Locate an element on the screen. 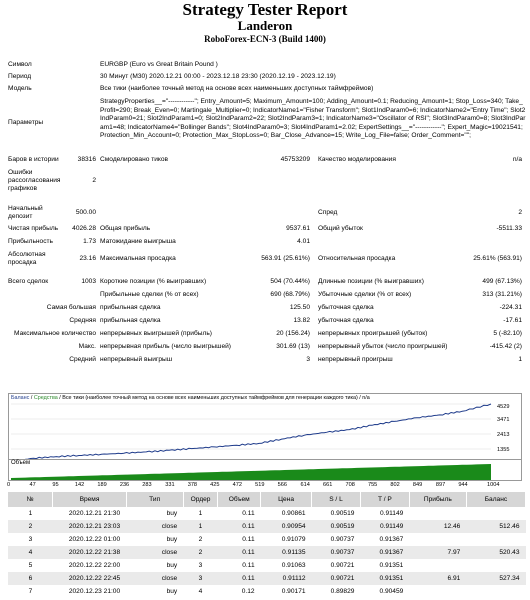  x-tick-label: 95 is located at coordinates (55, 485).